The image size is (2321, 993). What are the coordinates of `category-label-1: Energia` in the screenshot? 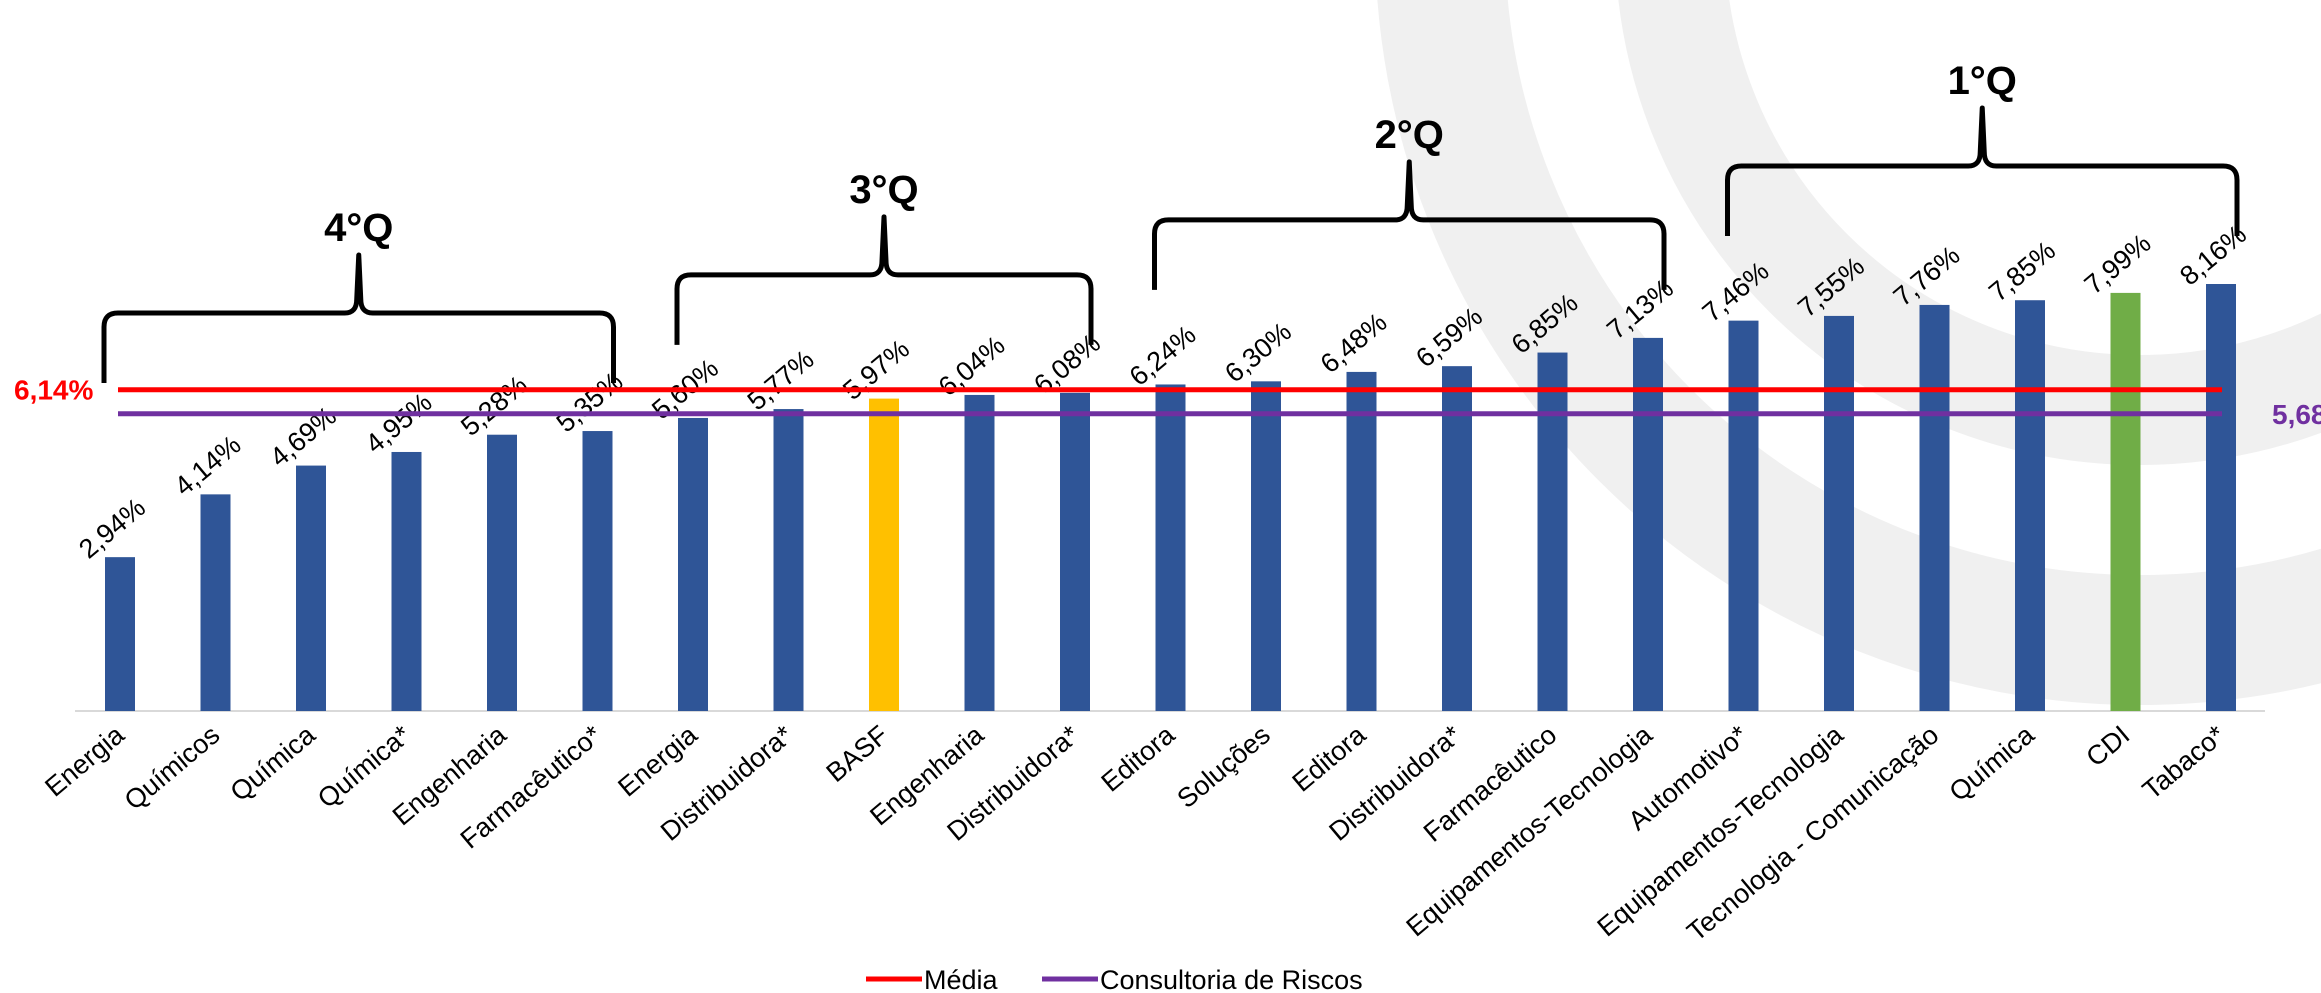 It's located at (84, 760).